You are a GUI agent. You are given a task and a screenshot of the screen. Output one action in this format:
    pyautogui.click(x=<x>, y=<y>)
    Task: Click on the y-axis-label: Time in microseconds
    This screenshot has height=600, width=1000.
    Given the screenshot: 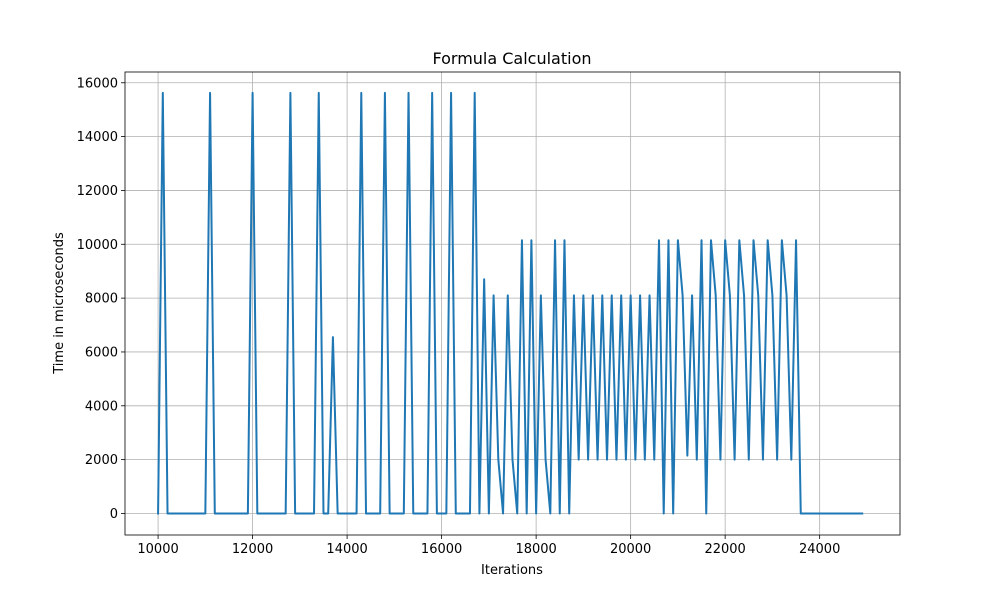 What is the action you would take?
    pyautogui.click(x=59, y=303)
    